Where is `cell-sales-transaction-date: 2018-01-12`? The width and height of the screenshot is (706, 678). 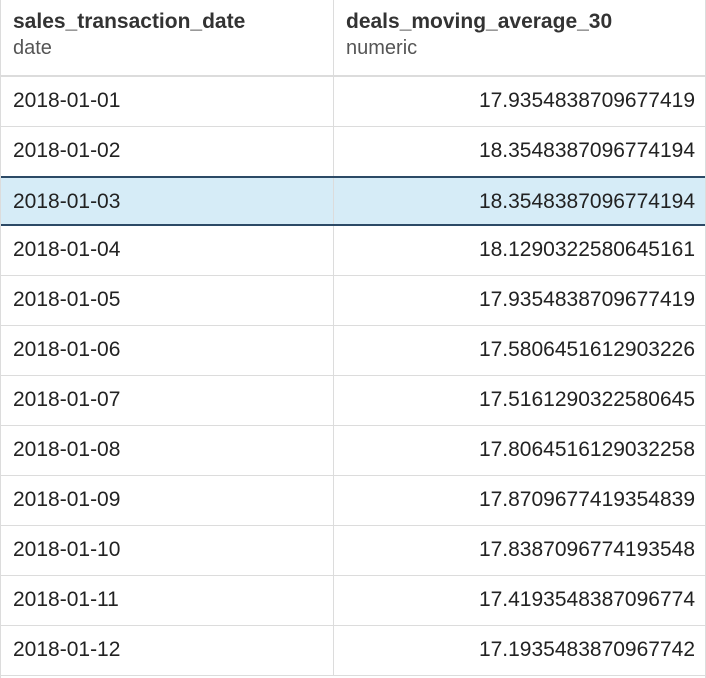 cell-sales-transaction-date: 2018-01-12 is located at coordinates (167, 650).